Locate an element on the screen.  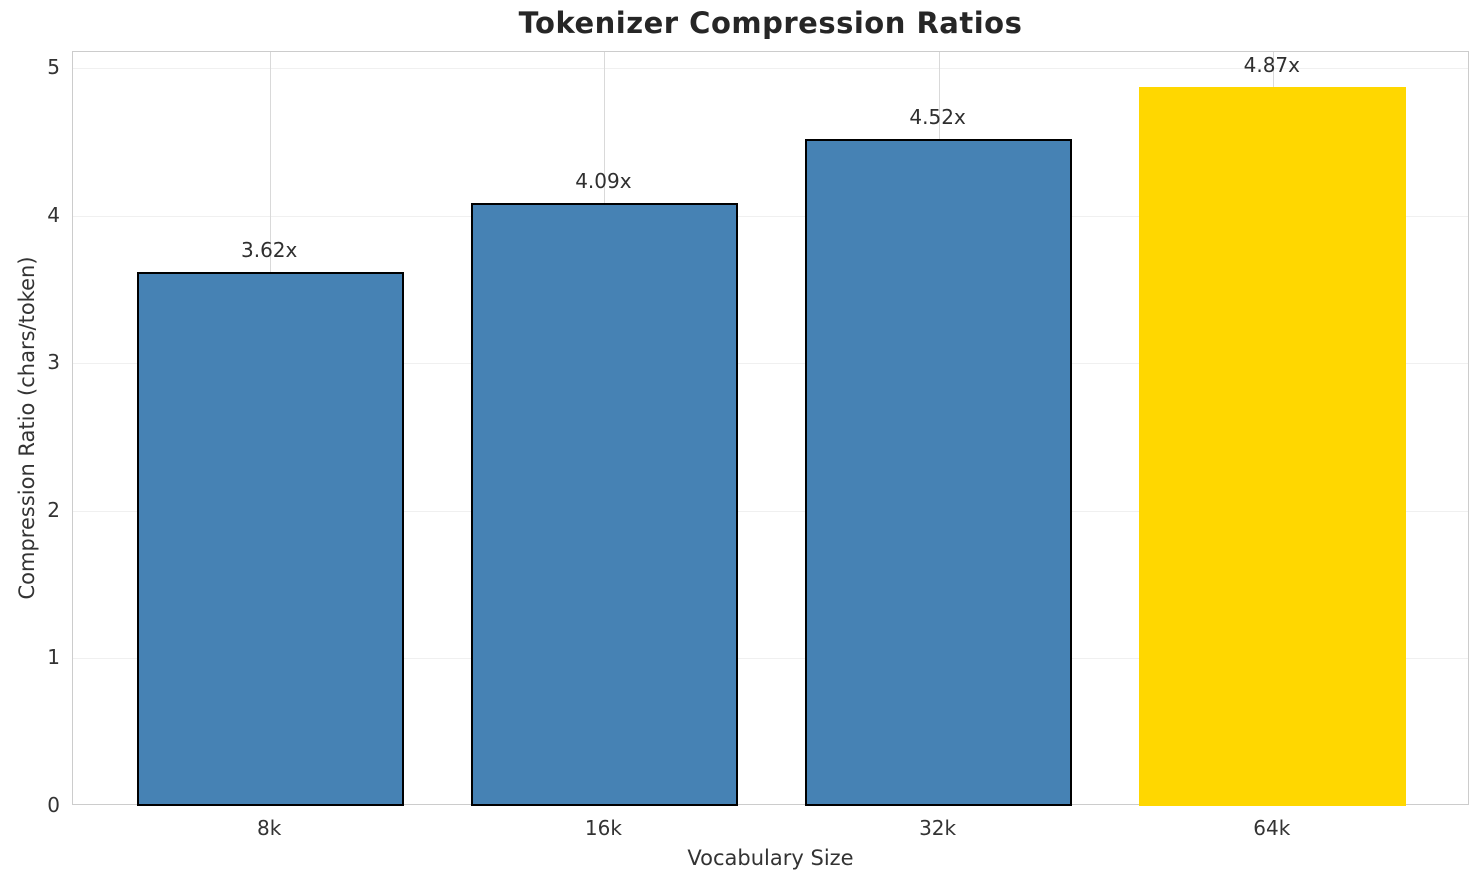
bar-value-label-16k: 4.09x is located at coordinates (603, 180).